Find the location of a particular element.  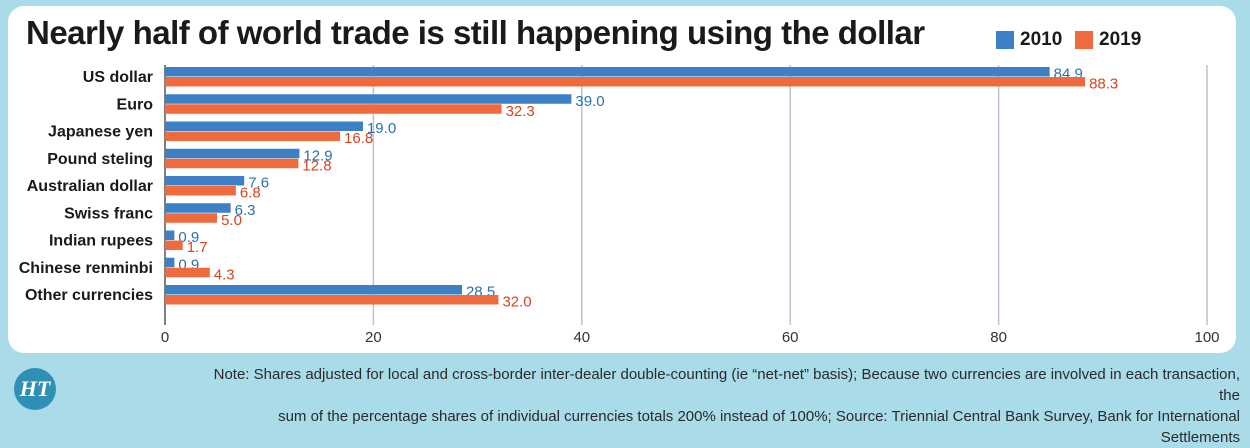

data-label-2010: 7.6 is located at coordinates (258, 183).